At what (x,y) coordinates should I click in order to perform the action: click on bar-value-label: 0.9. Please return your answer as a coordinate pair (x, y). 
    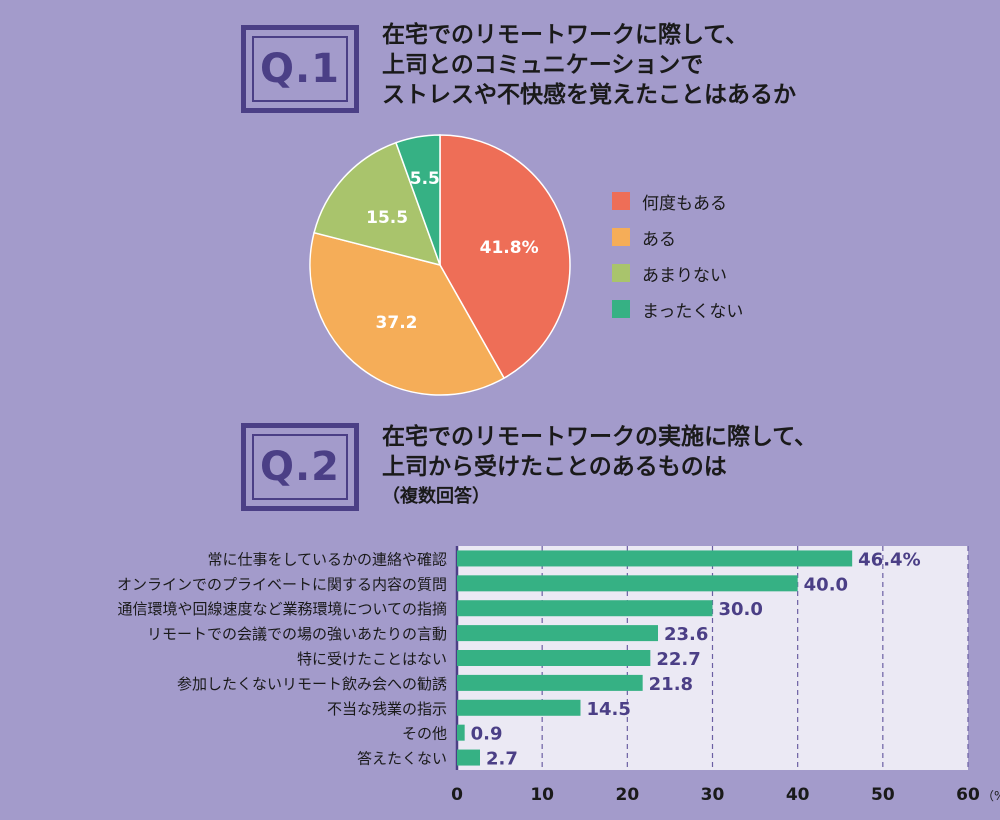
    Looking at the image, I should click on (487, 734).